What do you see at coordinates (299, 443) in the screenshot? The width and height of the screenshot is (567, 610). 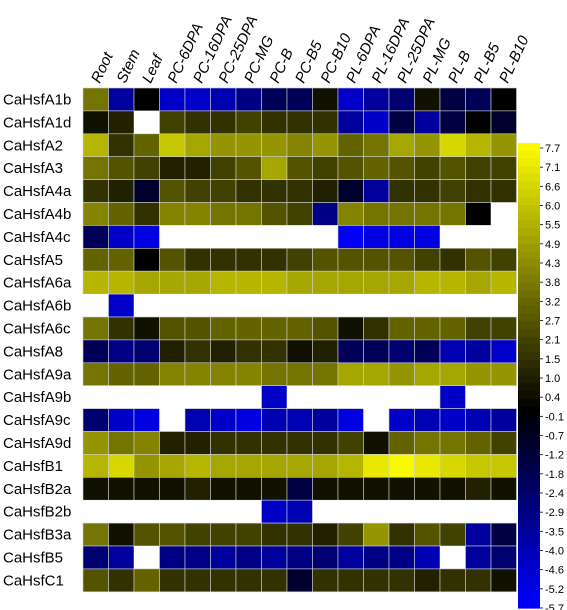 I see `cell-cahsfa9d-pc-b5` at bounding box center [299, 443].